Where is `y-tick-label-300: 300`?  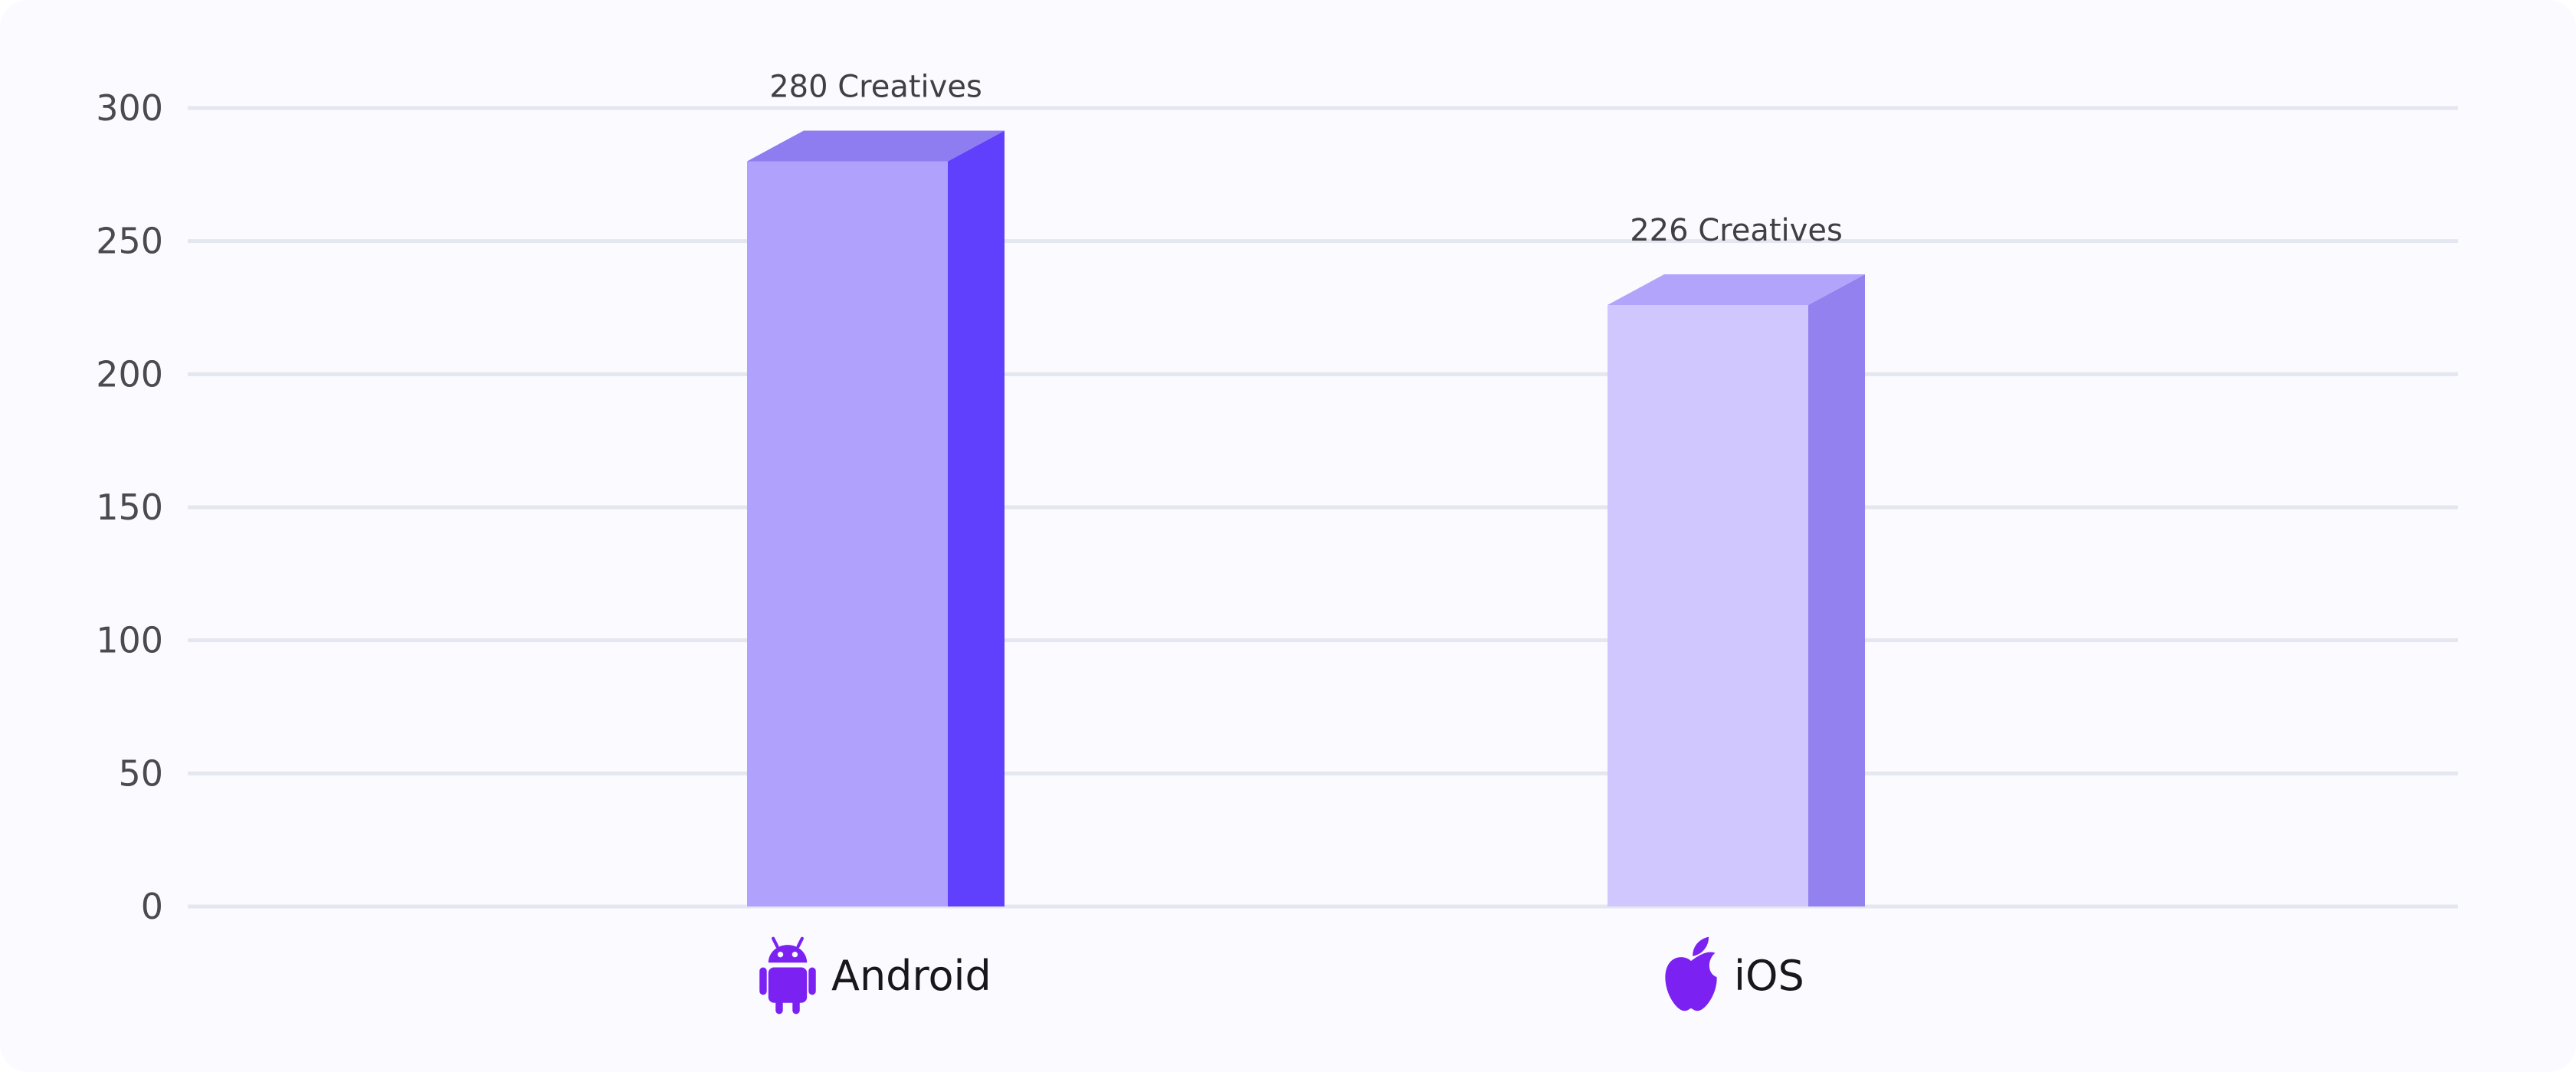
y-tick-label-300: 300 is located at coordinates (130, 108).